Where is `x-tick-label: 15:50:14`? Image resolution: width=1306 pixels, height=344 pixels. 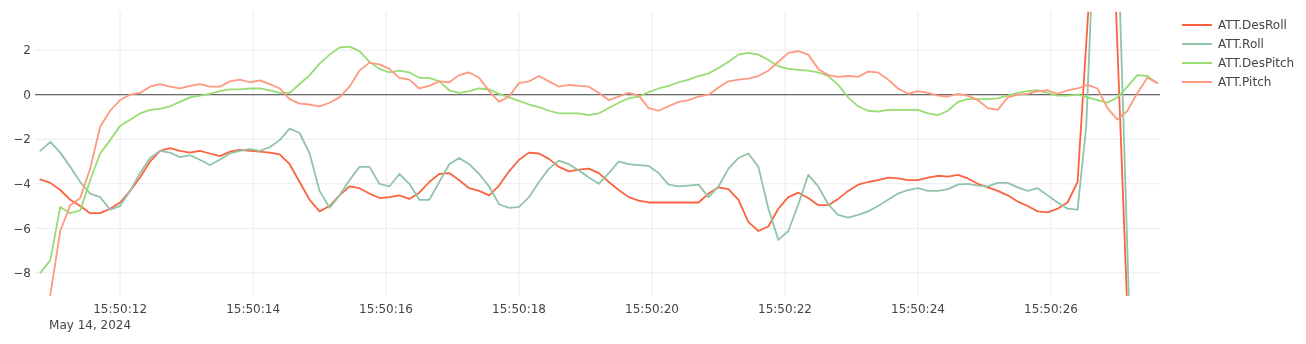 x-tick-label: 15:50:14 is located at coordinates (253, 309).